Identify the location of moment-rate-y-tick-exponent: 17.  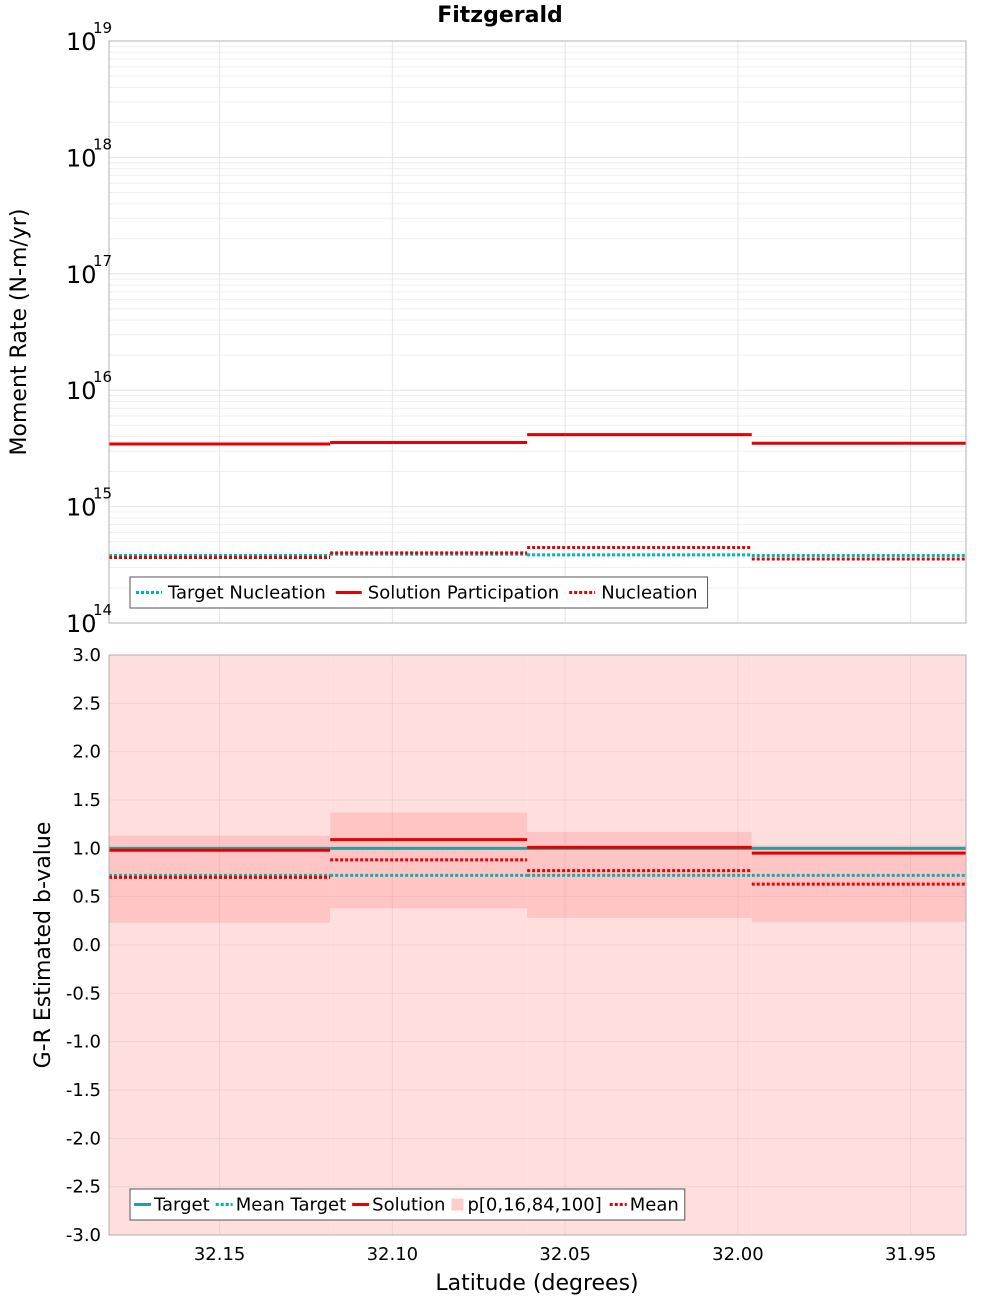
(102, 261).